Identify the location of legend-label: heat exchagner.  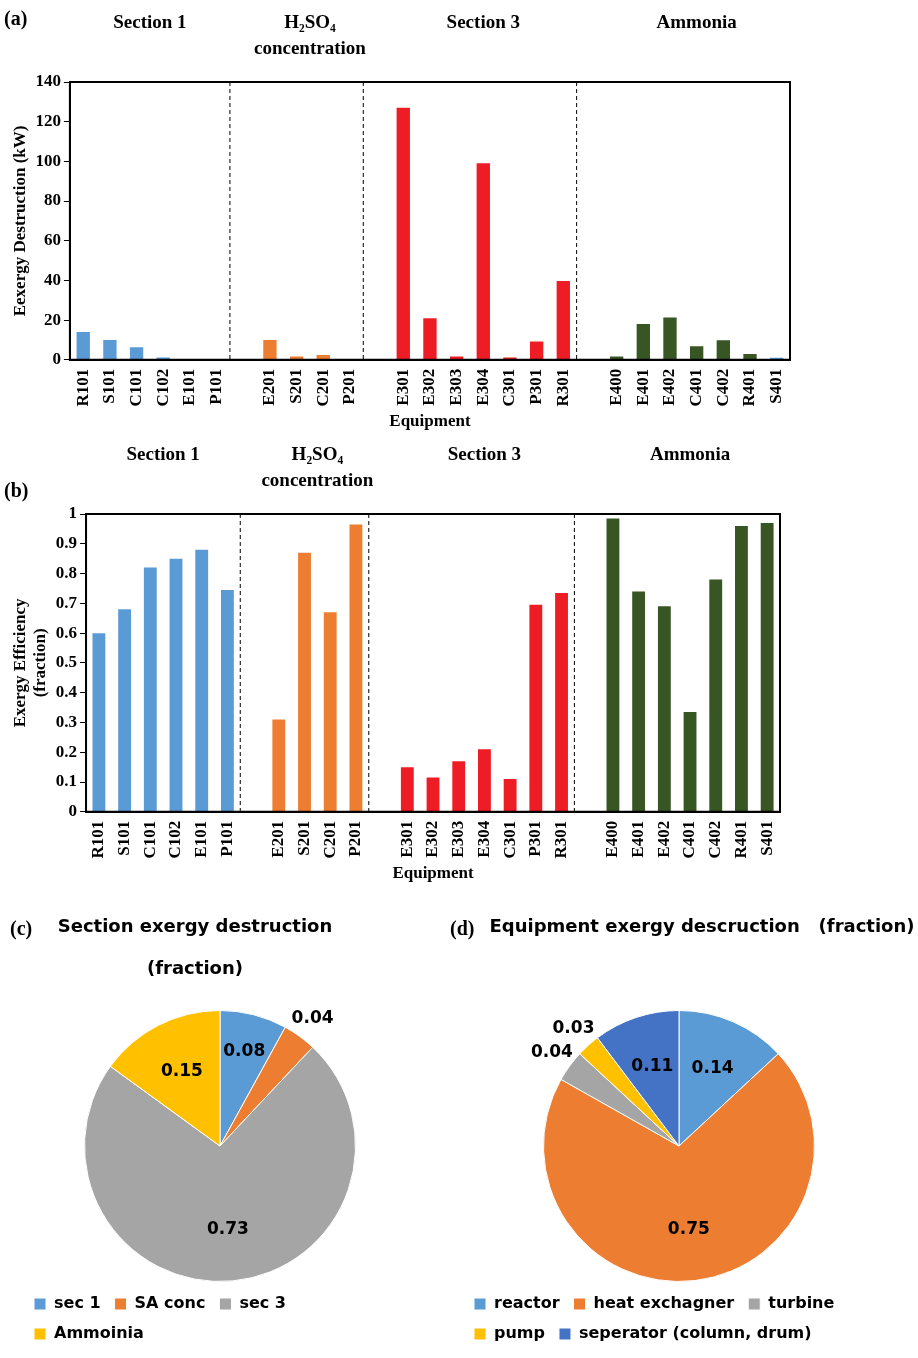
(664, 1303).